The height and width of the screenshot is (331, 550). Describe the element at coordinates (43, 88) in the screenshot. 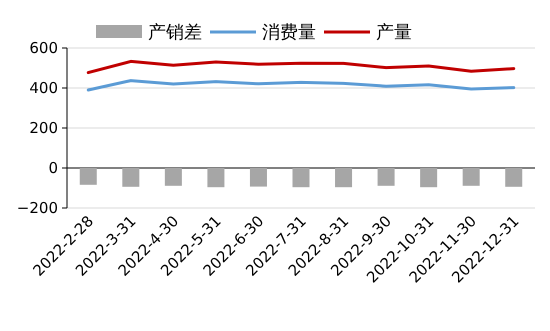

I see `y-tick-label: 400` at that location.